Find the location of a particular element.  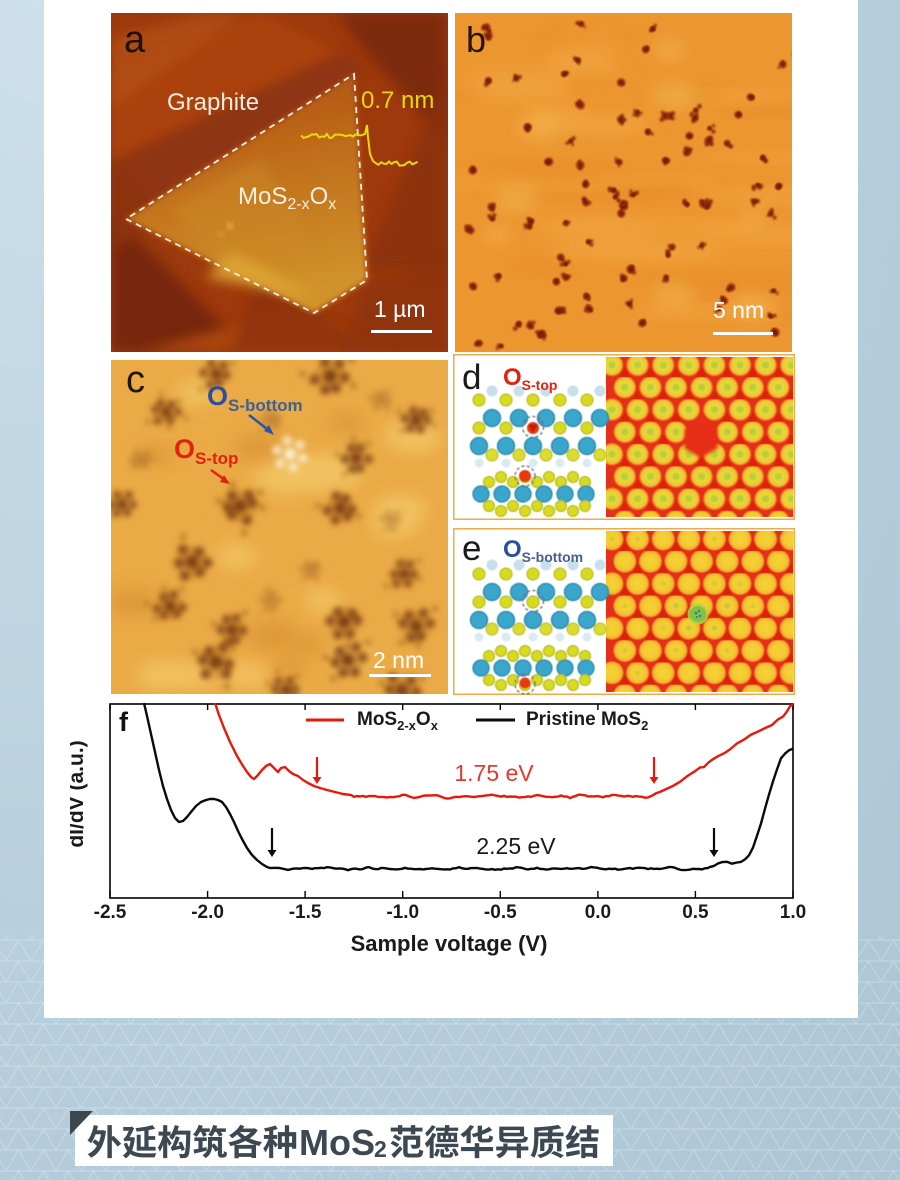

svg-text: -1.5 is located at coordinates (305, 912).